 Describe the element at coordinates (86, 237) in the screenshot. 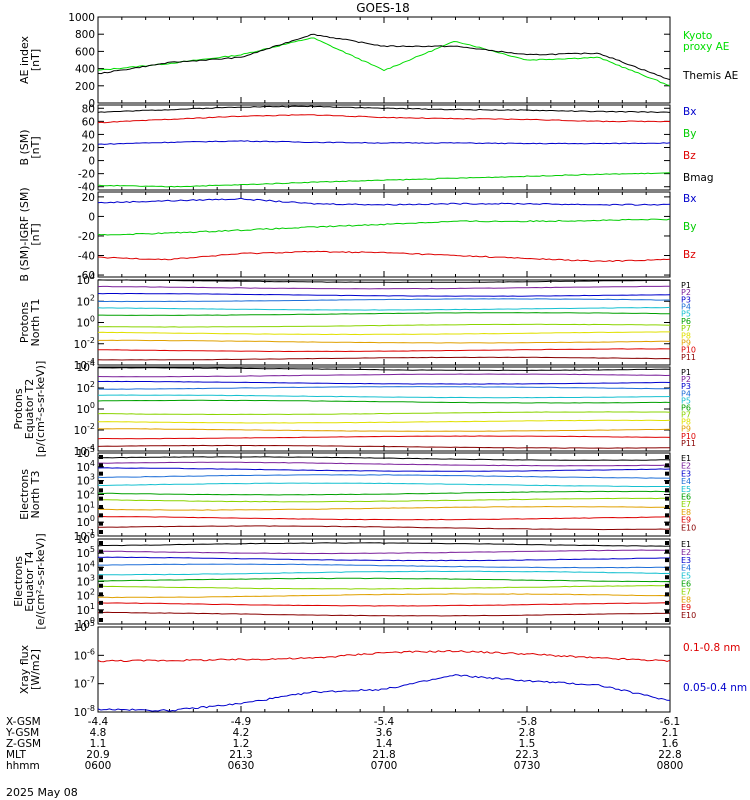

I see `y-tick-label: -20` at that location.